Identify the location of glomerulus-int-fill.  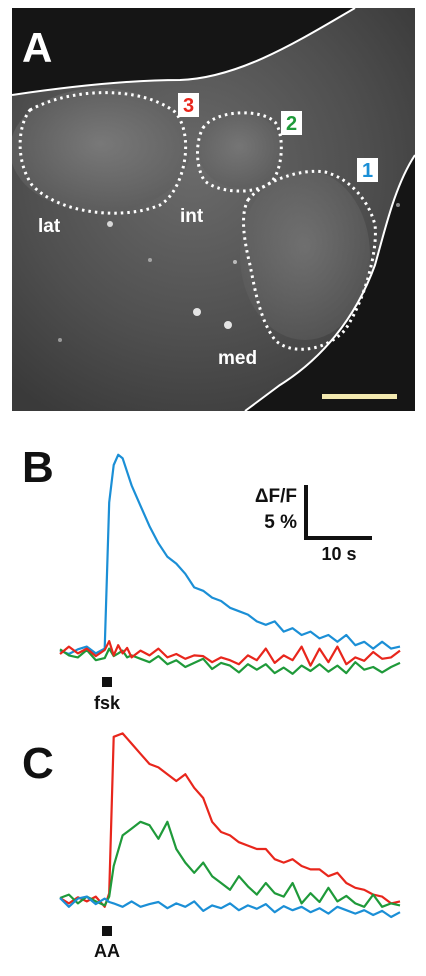
(240, 150).